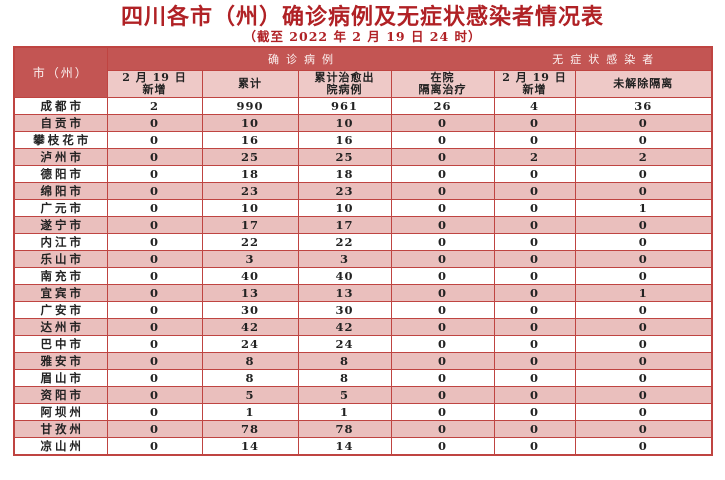 Image resolution: width=725 pixels, height=480 pixels. I want to click on value-cell: 16, so click(344, 139).